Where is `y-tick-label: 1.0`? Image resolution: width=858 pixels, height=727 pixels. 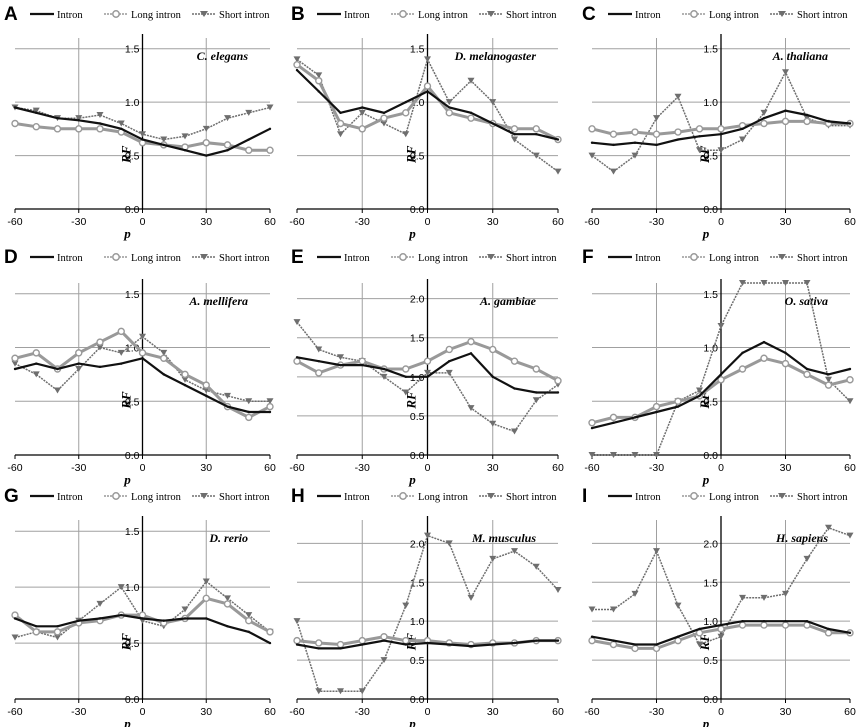 y-tick-label: 1.0 is located at coordinates (132, 103).